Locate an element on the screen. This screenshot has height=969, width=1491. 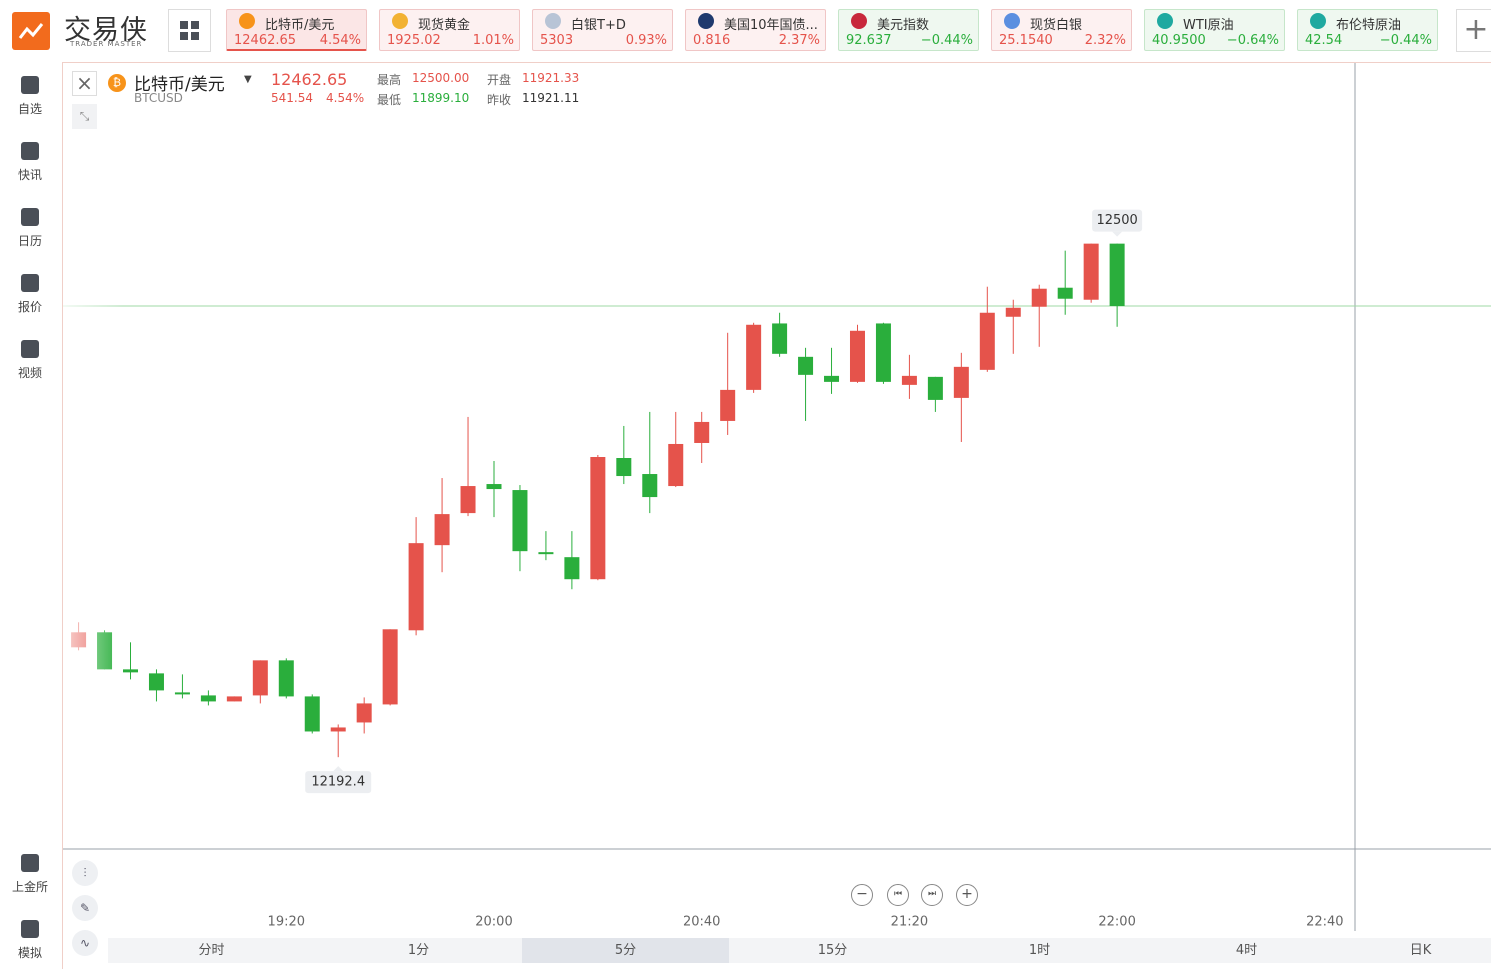
sidebar-item: 上金所 is located at coordinates (30, 874).